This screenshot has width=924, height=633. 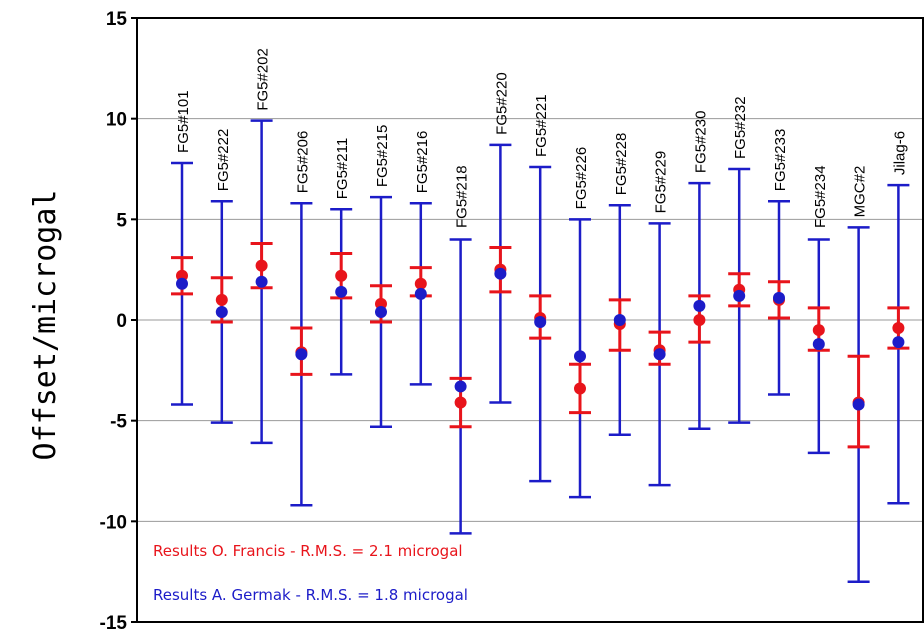 What do you see at coordinates (780, 160) in the screenshot?
I see `instrument-label: FG5#233` at bounding box center [780, 160].